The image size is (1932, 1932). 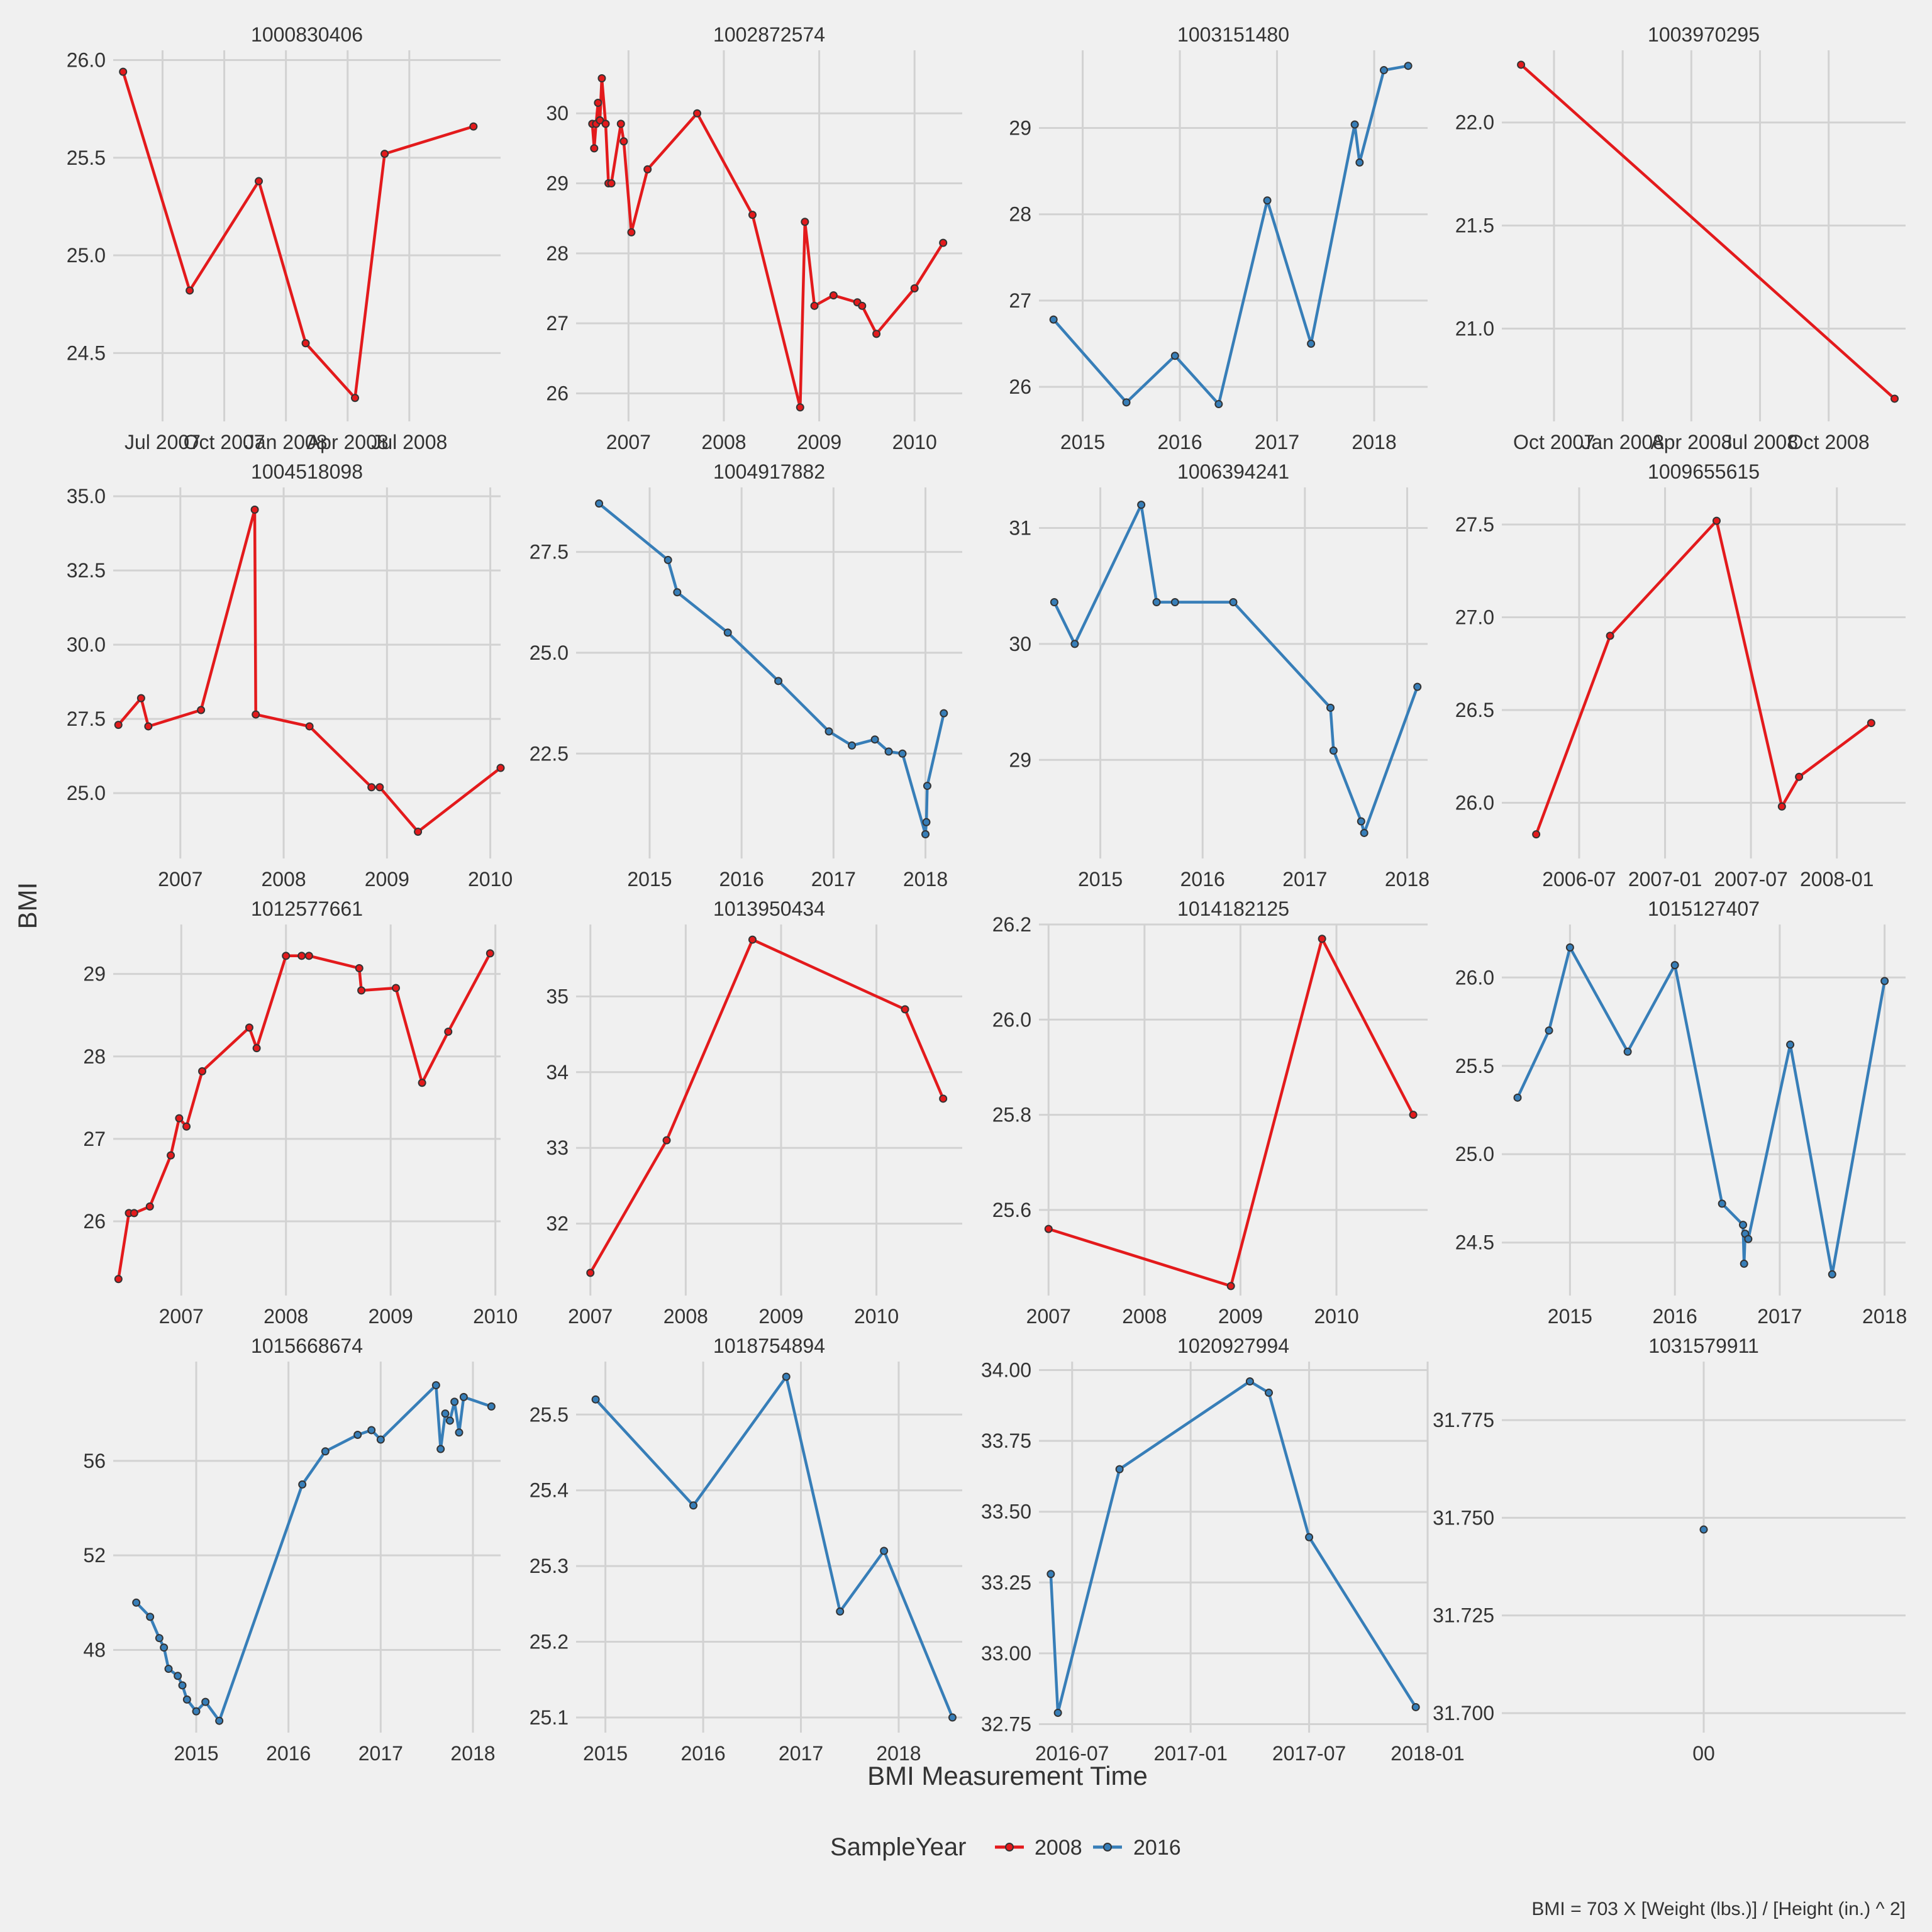 What do you see at coordinates (1474, 225) in the screenshot?
I see `y-tick-label: 21.5` at bounding box center [1474, 225].